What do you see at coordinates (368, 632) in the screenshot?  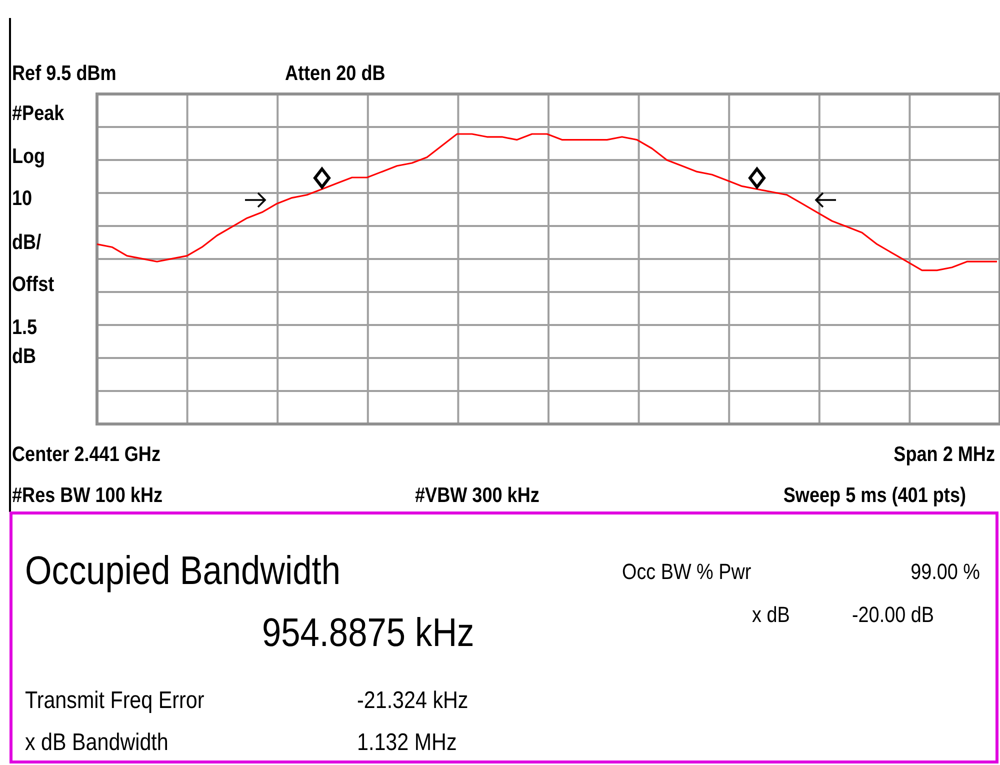 I see `text: 954.8875 kHz` at bounding box center [368, 632].